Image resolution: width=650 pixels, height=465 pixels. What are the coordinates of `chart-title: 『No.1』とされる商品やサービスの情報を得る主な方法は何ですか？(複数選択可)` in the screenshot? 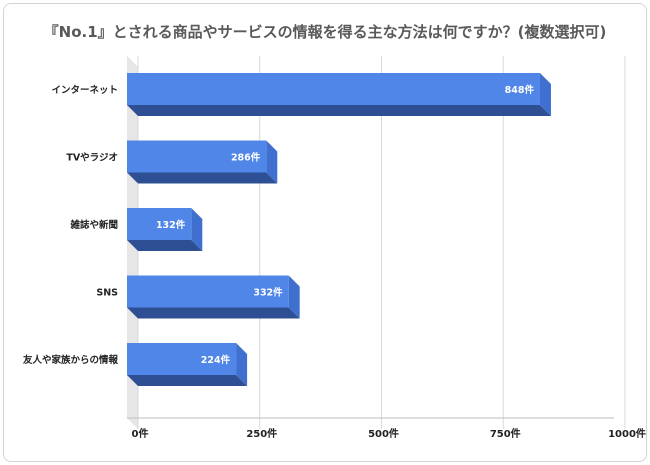 It's located at (325, 32).